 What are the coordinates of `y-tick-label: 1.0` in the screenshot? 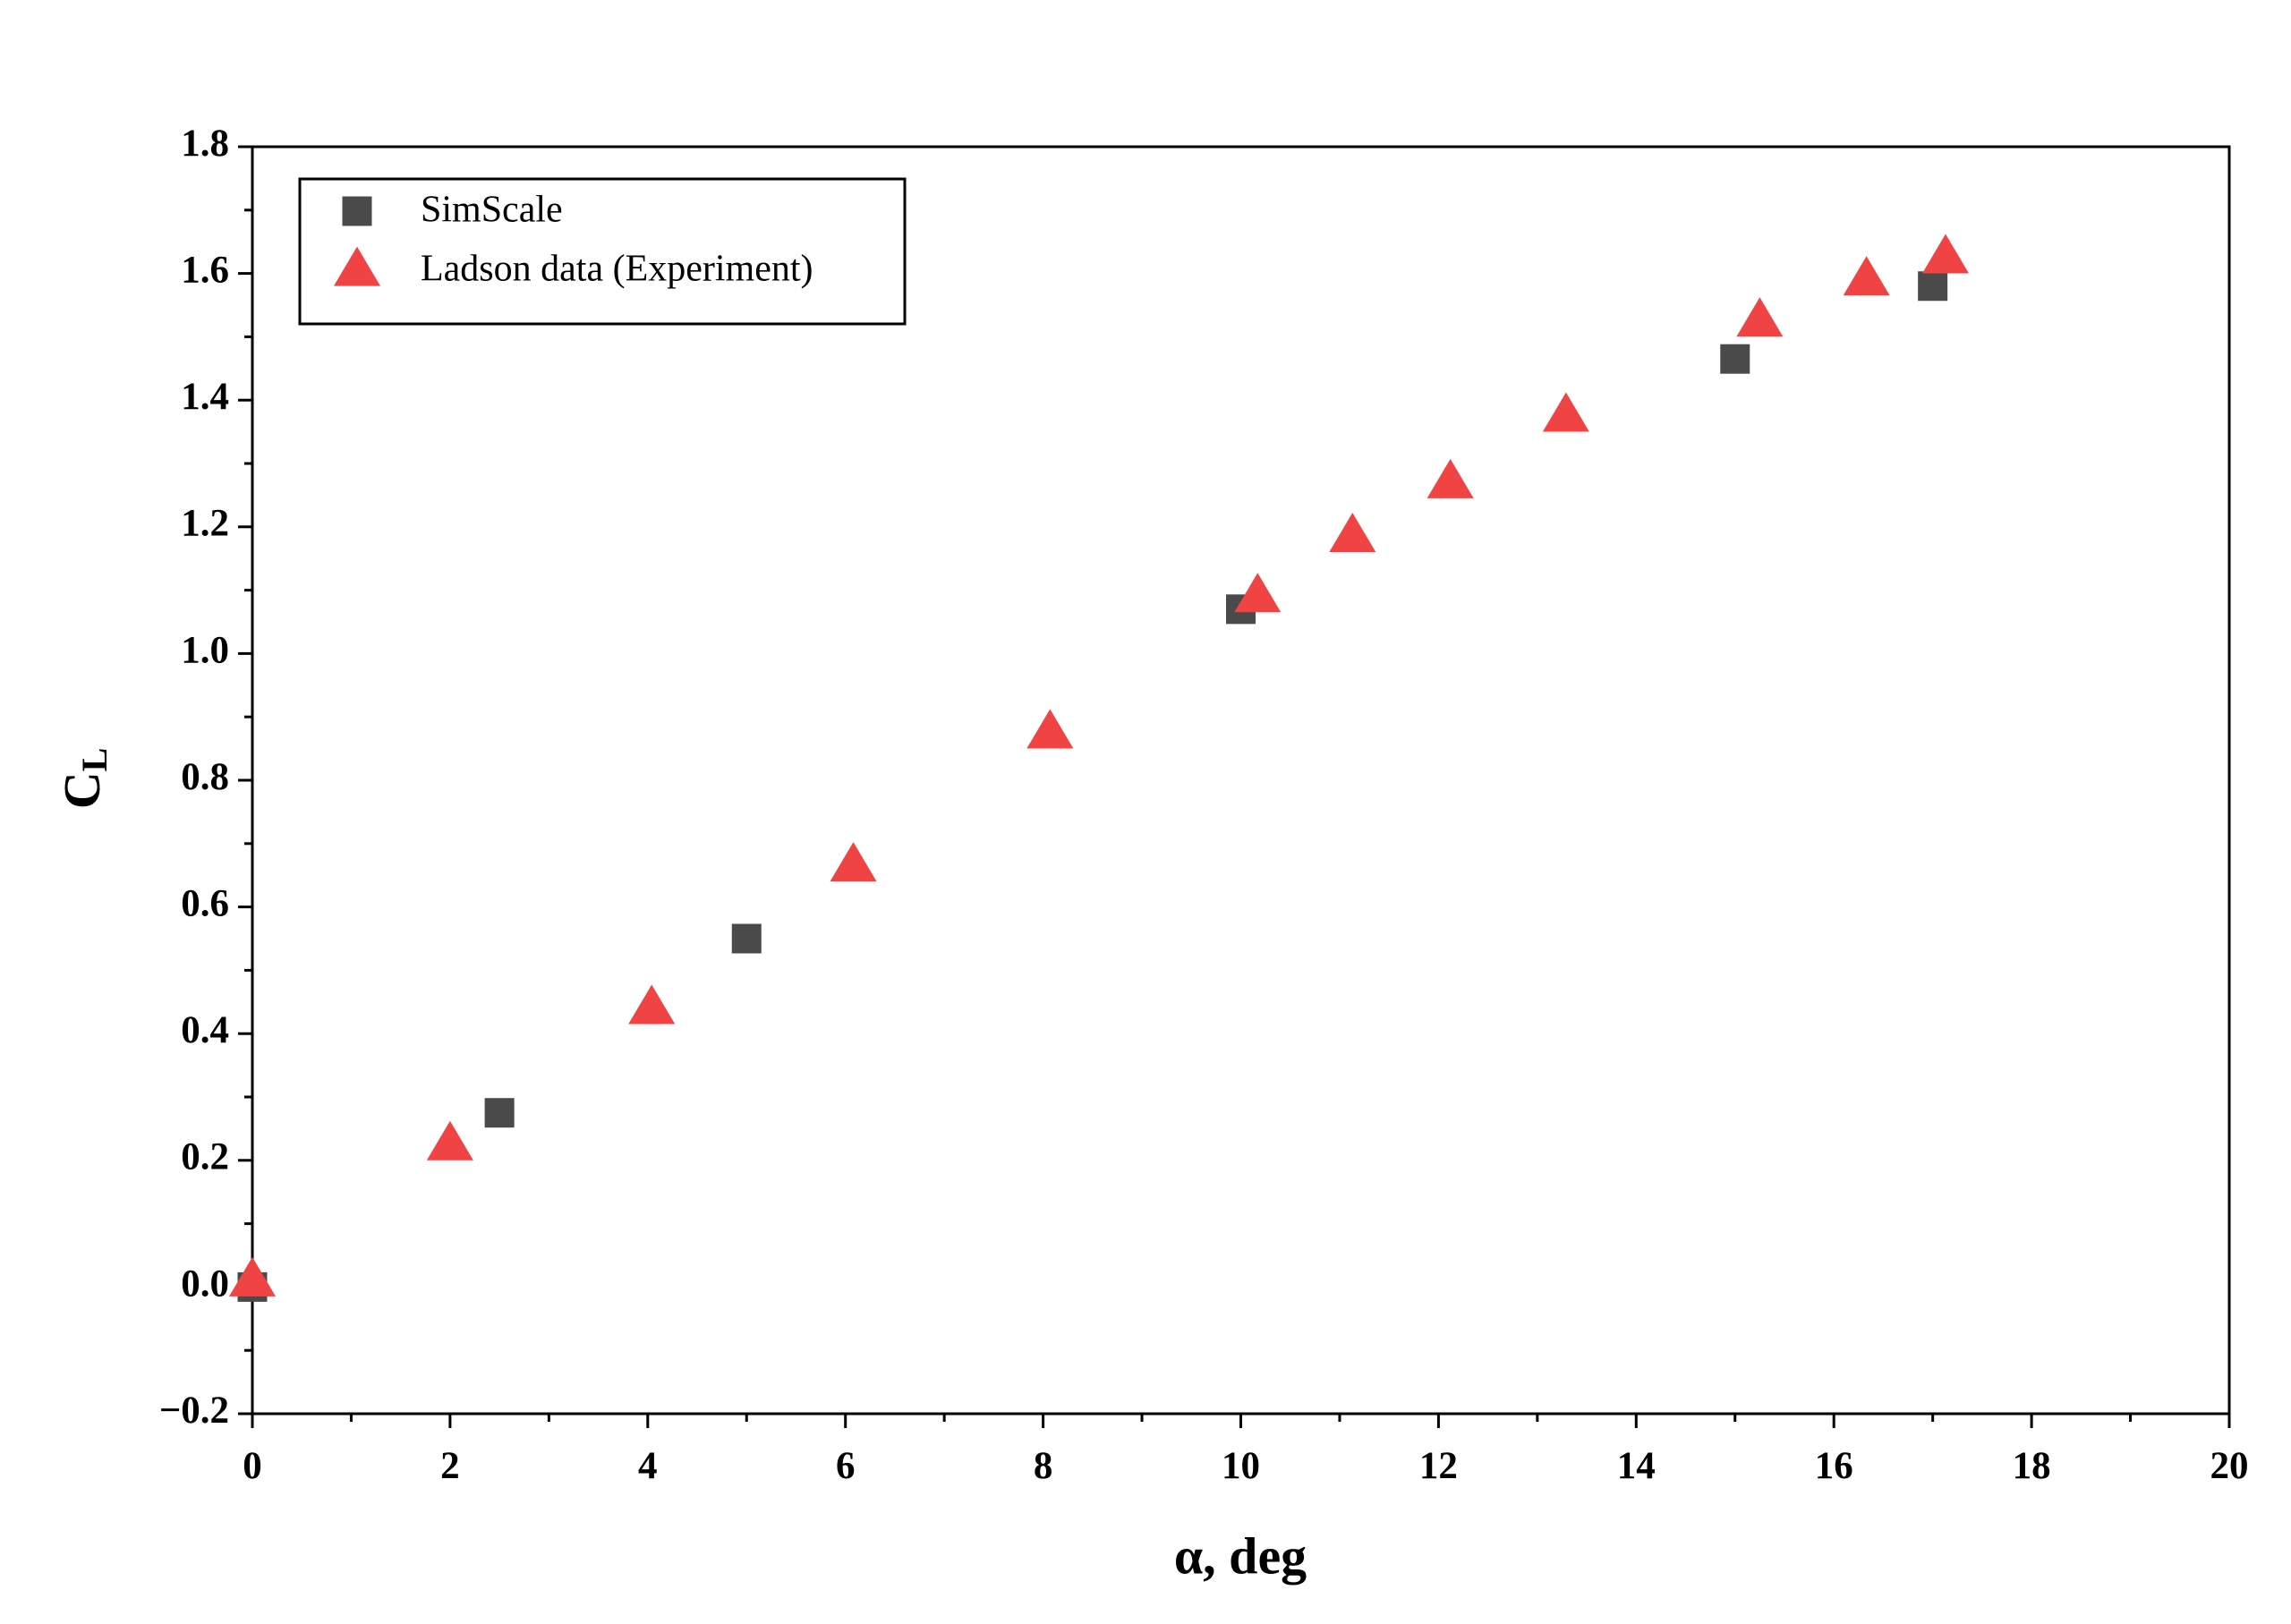 It's located at (205, 650).